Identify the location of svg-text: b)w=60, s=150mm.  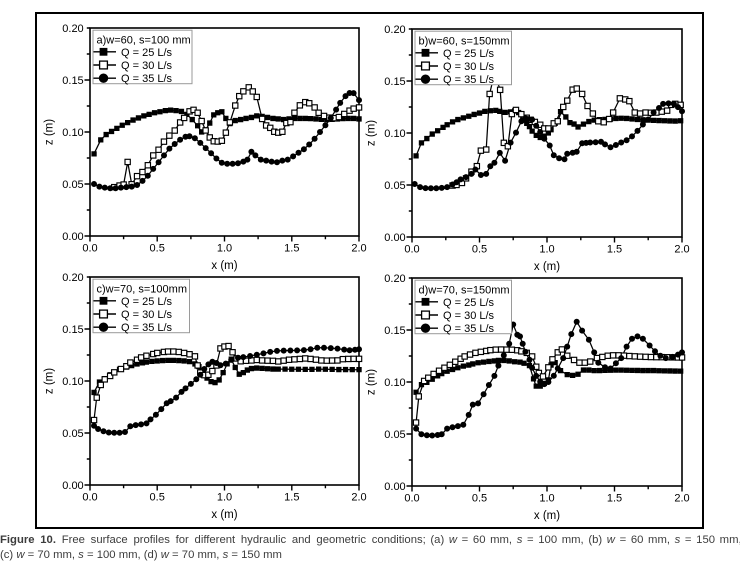
(464, 42).